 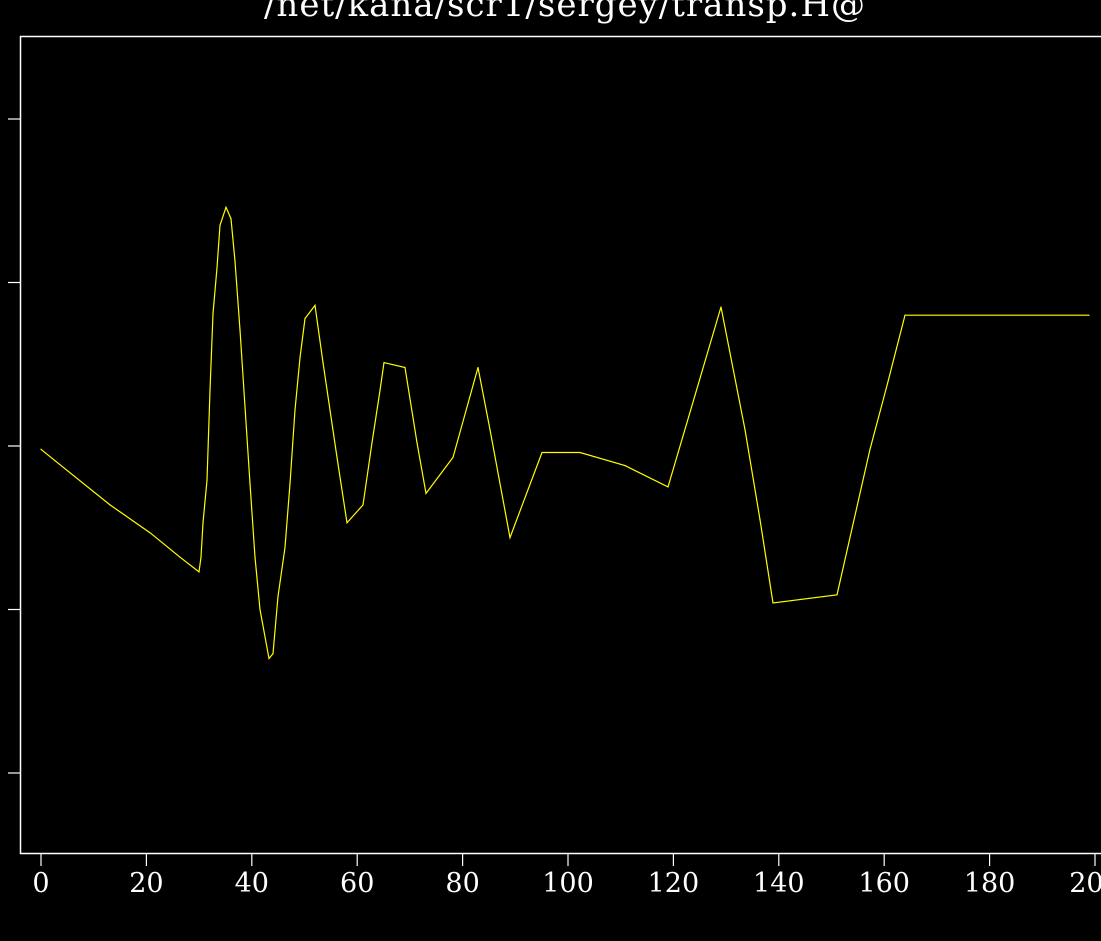 I want to click on y-axis, so click(x=14, y=446).